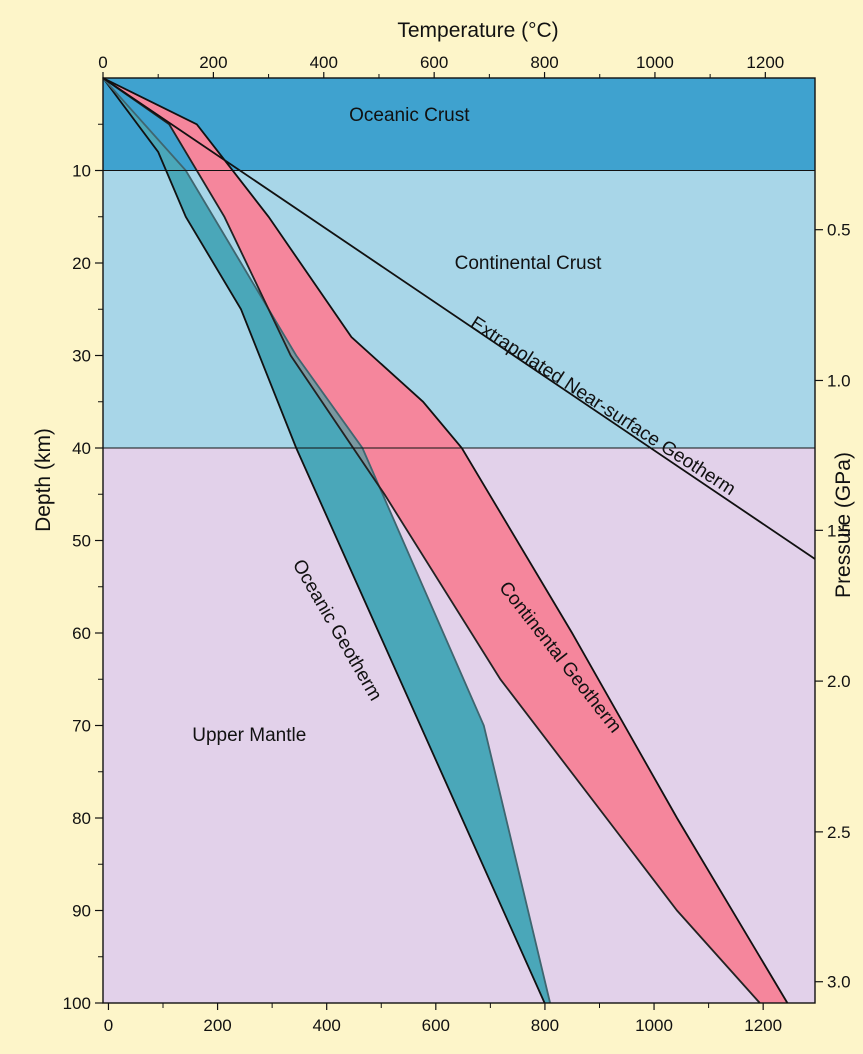  What do you see at coordinates (763, 1025) in the screenshot?
I see `bottom-tick-label-1200: 1200` at bounding box center [763, 1025].